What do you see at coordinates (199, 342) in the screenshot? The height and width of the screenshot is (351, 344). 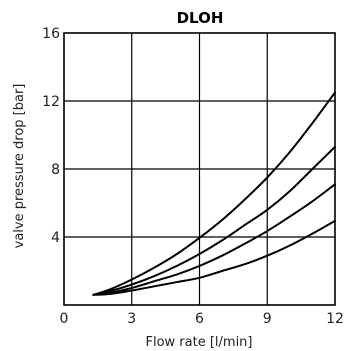 I see `x-axis-label: Flow rate [l/min]` at bounding box center [199, 342].